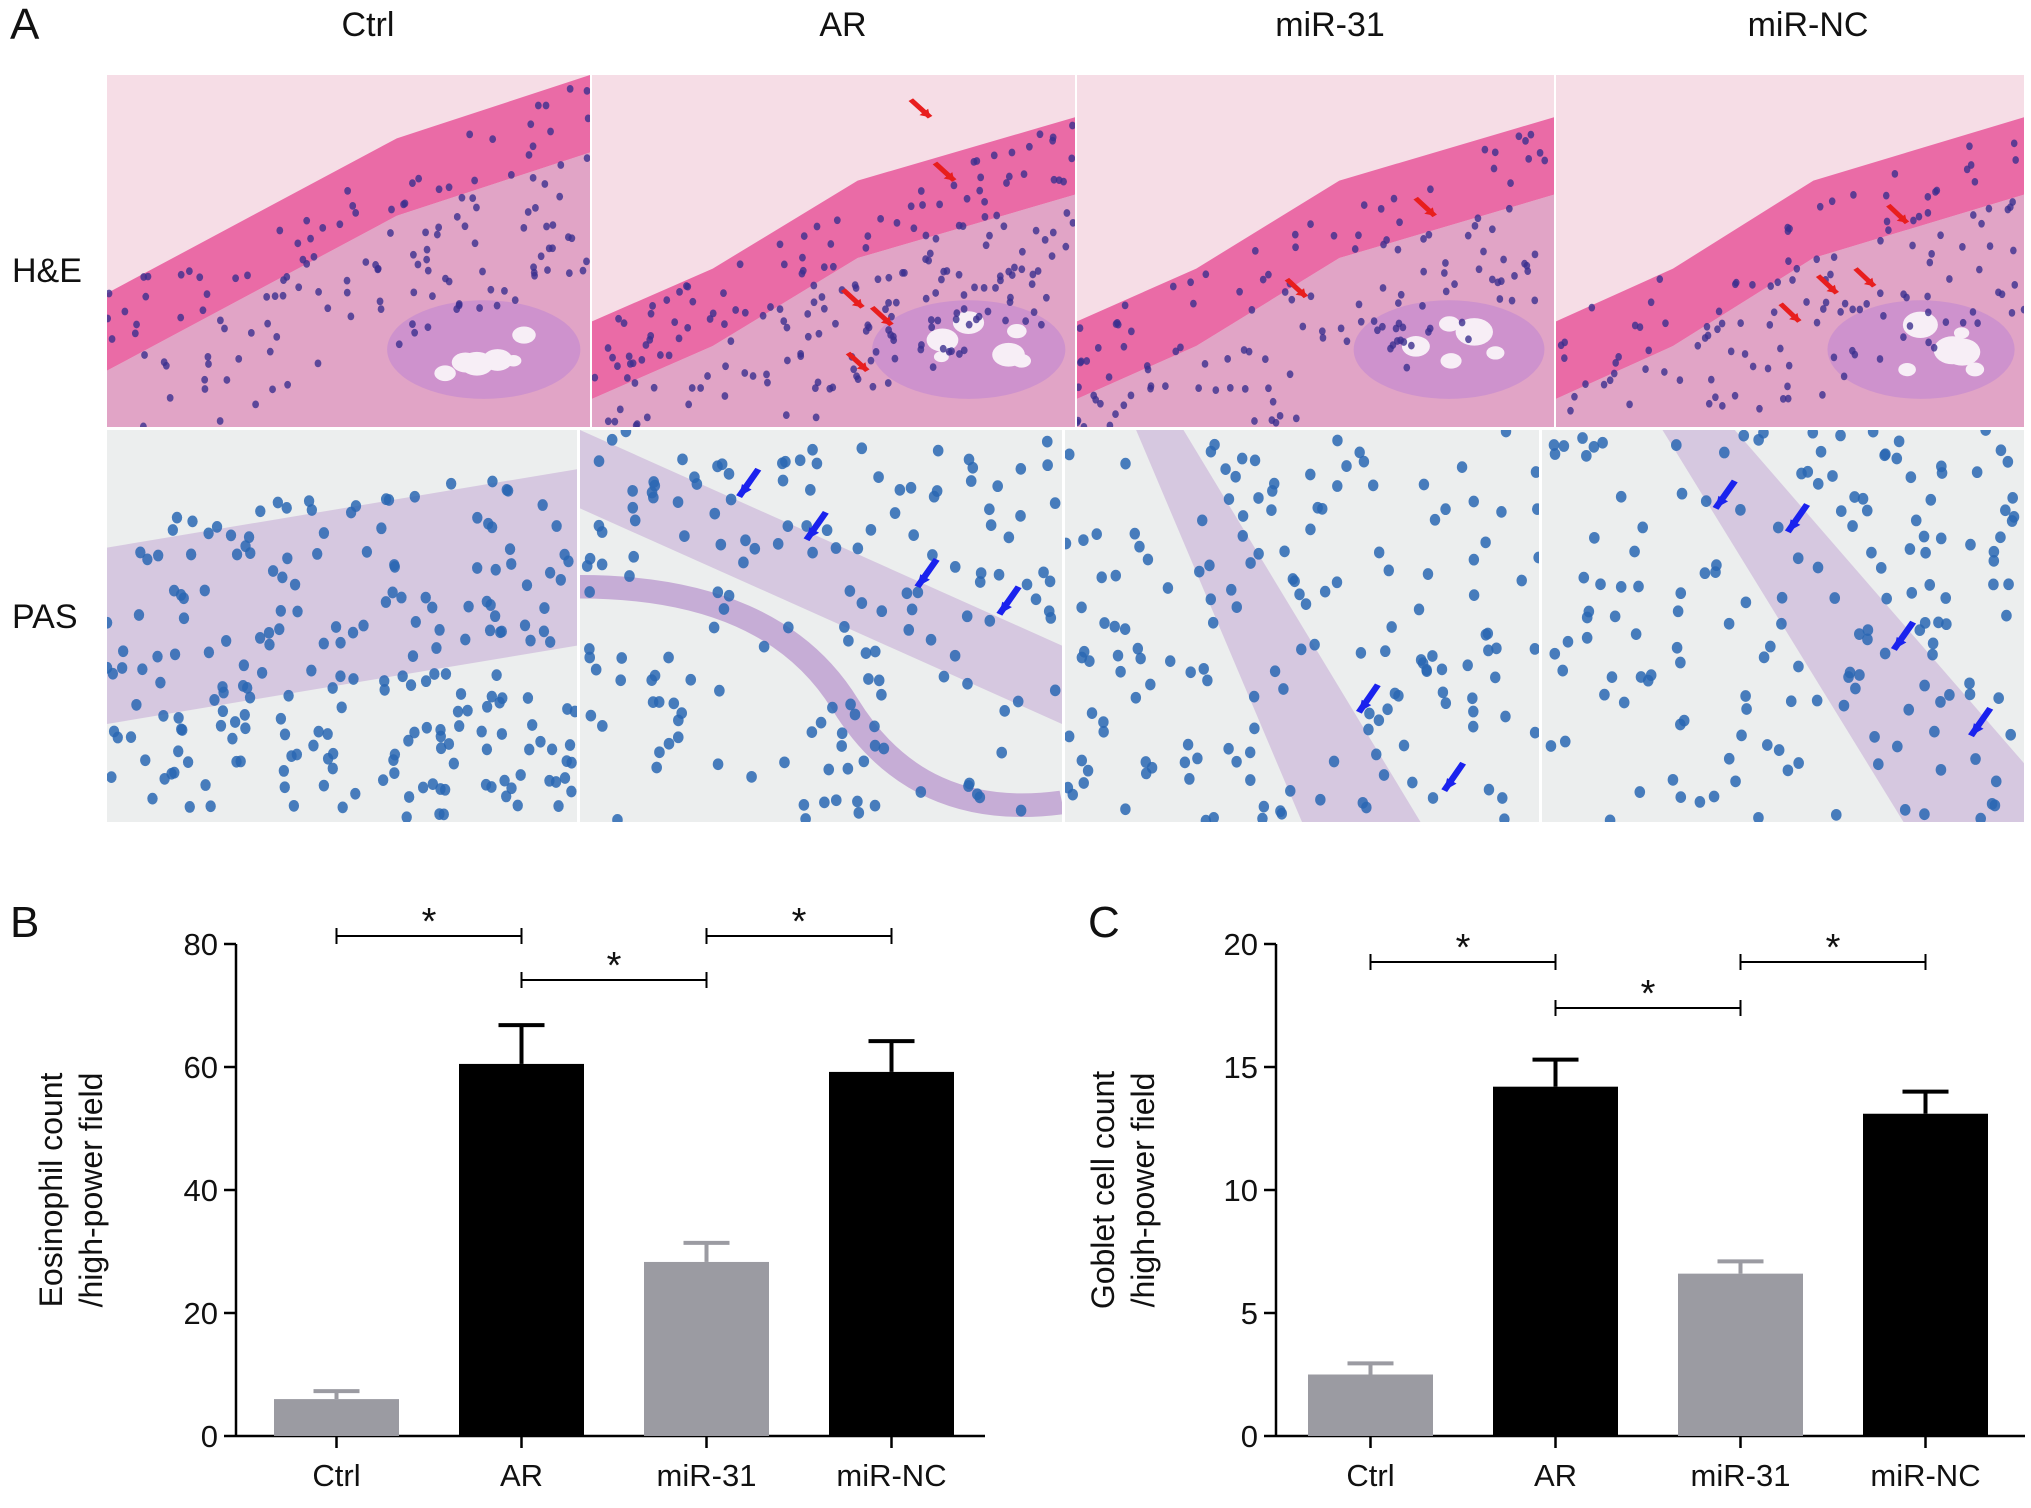 This screenshot has width=2031, height=1508. Describe the element at coordinates (1302, 626) in the screenshot. I see `pas-image-mir31` at that location.